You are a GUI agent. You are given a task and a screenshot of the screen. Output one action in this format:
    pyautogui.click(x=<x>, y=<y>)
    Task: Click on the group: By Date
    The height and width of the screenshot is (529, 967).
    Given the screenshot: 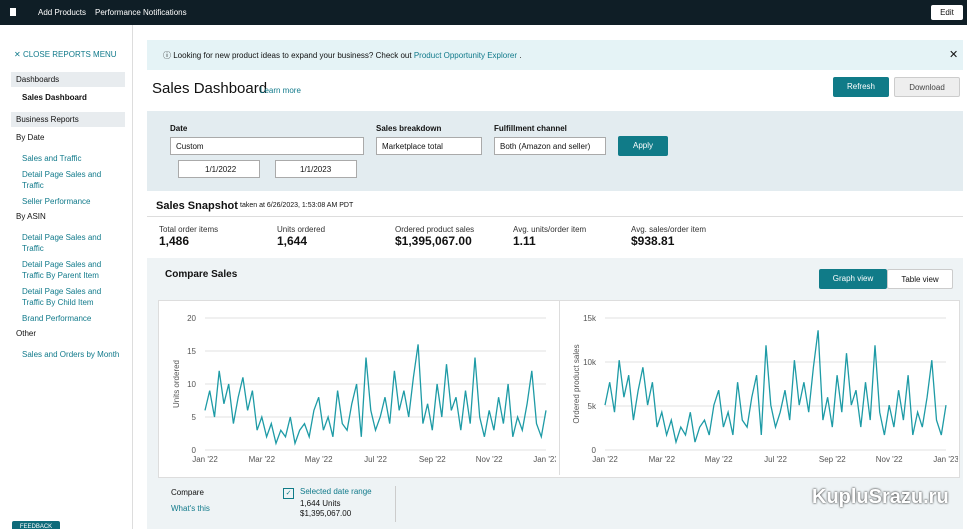 What is the action you would take?
    pyautogui.click(x=30, y=137)
    